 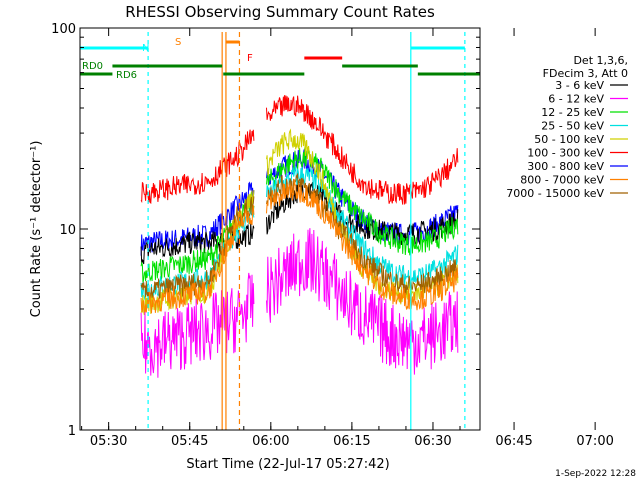 I want to click on x-axis-label: Start Time (22-Jul-17 05:27:42), so click(x=287, y=464).